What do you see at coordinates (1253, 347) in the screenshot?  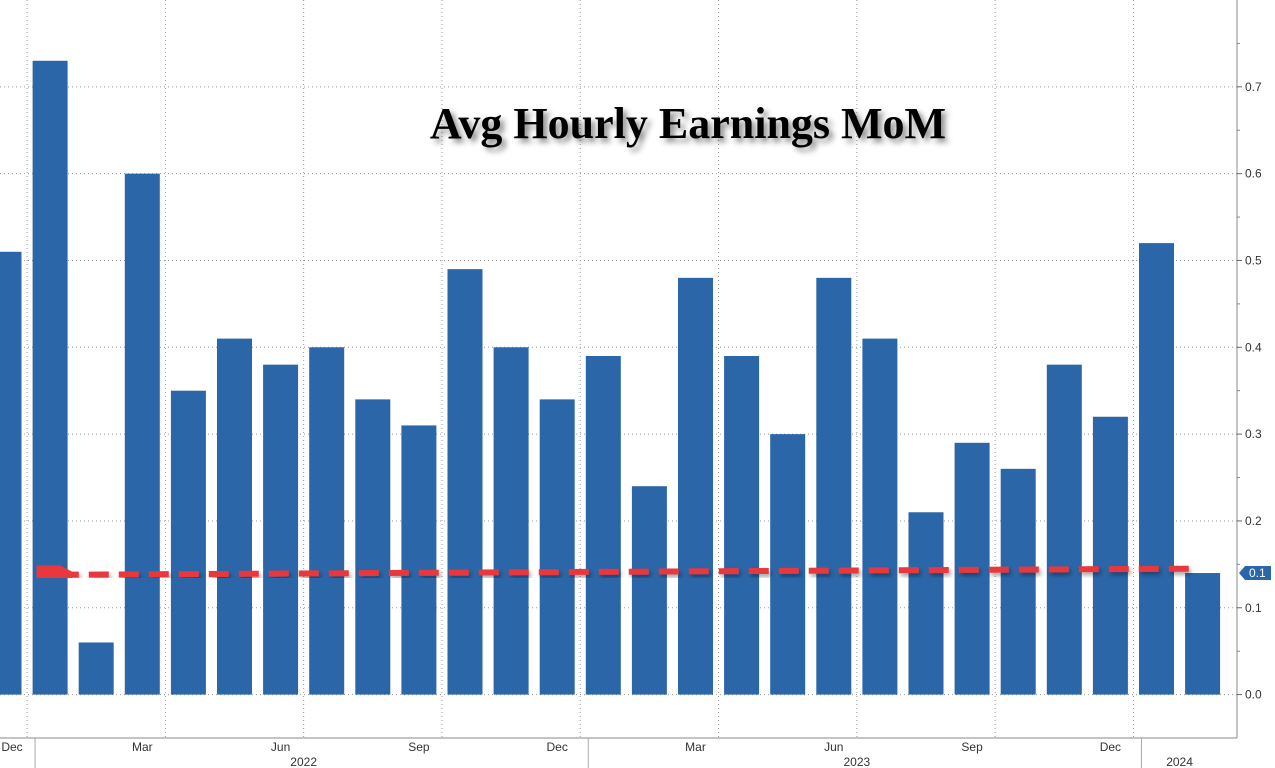 I see `y-tick-label: 0.4` at bounding box center [1253, 347].